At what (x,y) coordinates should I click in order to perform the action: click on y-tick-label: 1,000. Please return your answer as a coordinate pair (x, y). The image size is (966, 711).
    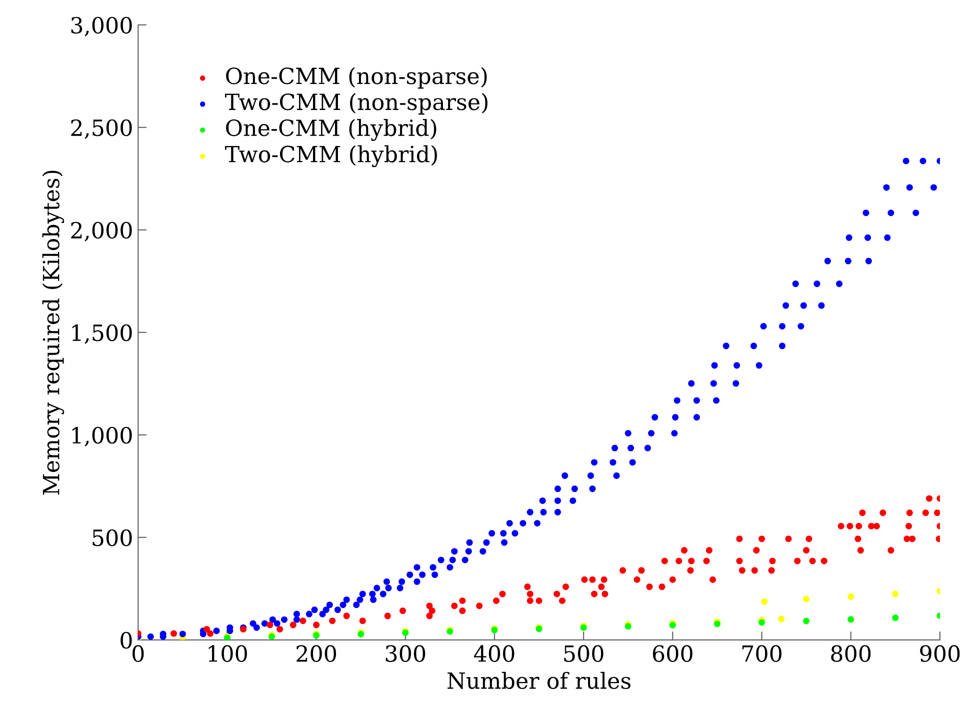
    Looking at the image, I should click on (102, 436).